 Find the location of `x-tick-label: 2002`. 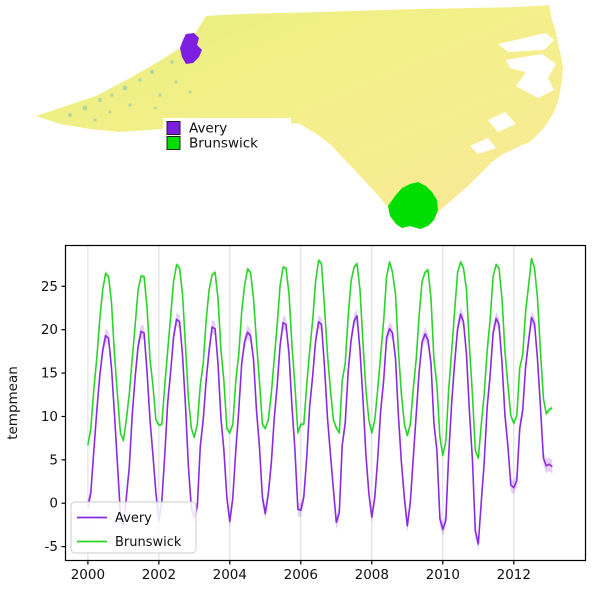

x-tick-label: 2002 is located at coordinates (159, 575).